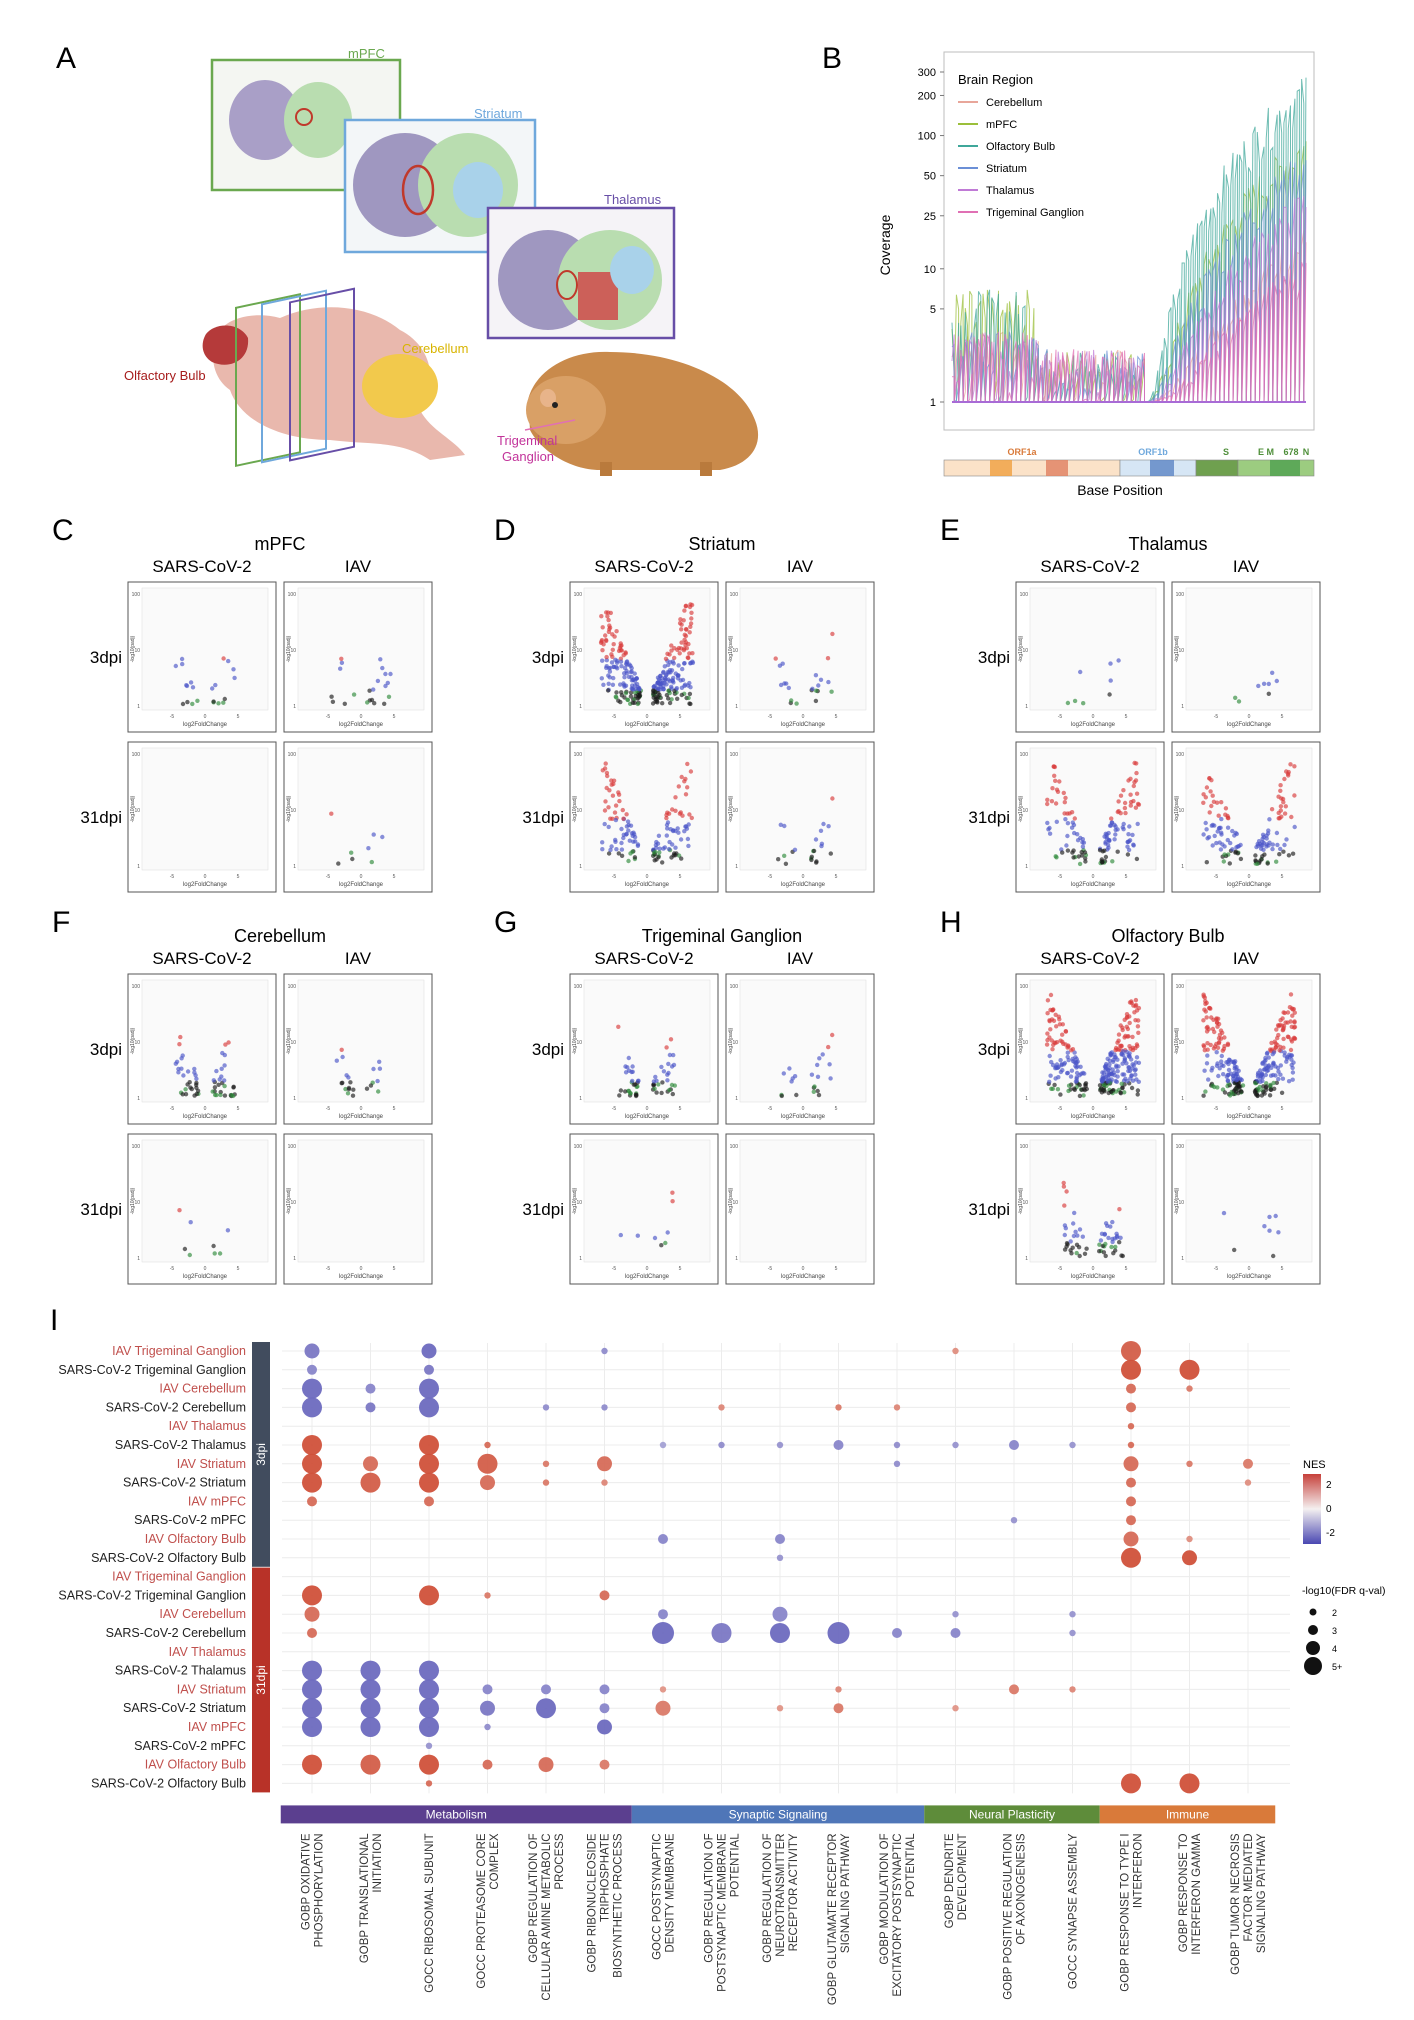 Image resolution: width=1414 pixels, height=2020 pixels. I want to click on volcano-y-tick: 100, so click(1180, 595).